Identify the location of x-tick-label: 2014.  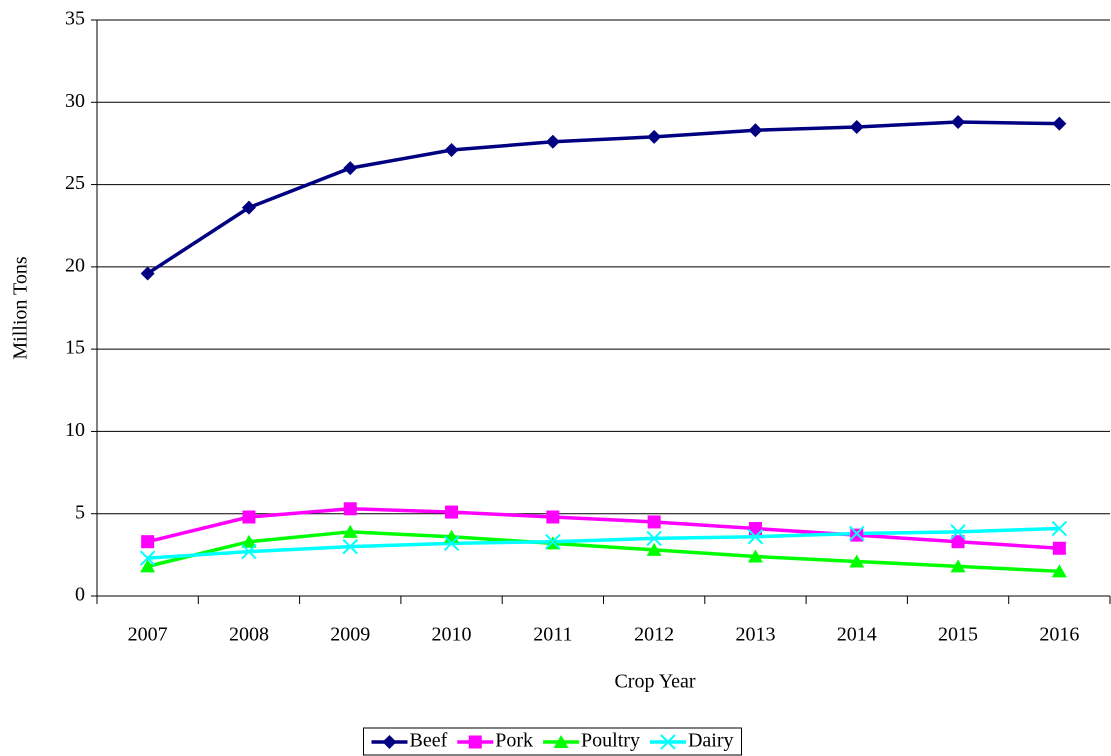
(857, 635).